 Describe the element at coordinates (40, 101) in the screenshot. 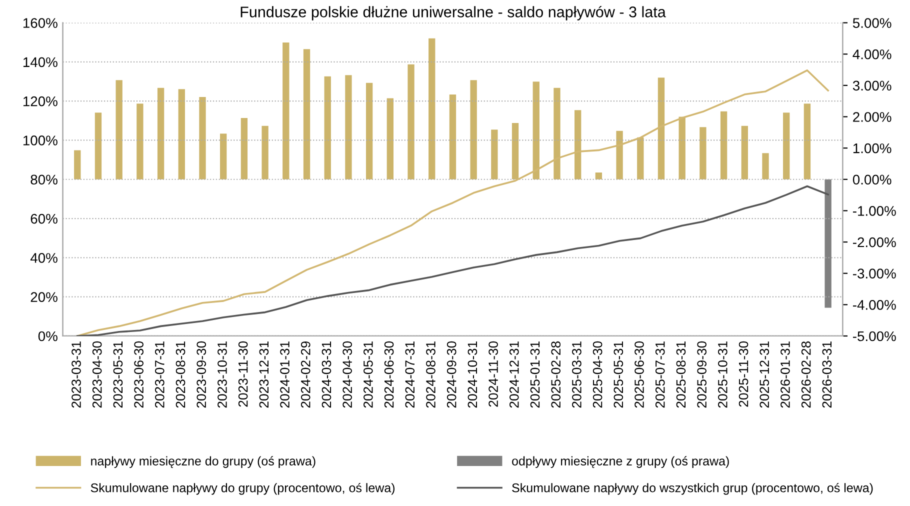

I see `y-tick-label: 120%` at that location.